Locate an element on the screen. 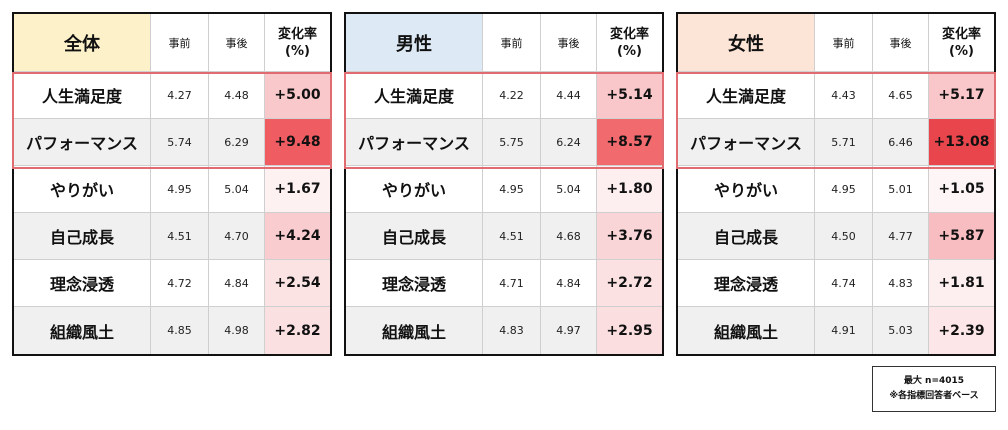 Image resolution: width=1008 pixels, height=430 pixels. rate-value: +2.39 is located at coordinates (961, 330).